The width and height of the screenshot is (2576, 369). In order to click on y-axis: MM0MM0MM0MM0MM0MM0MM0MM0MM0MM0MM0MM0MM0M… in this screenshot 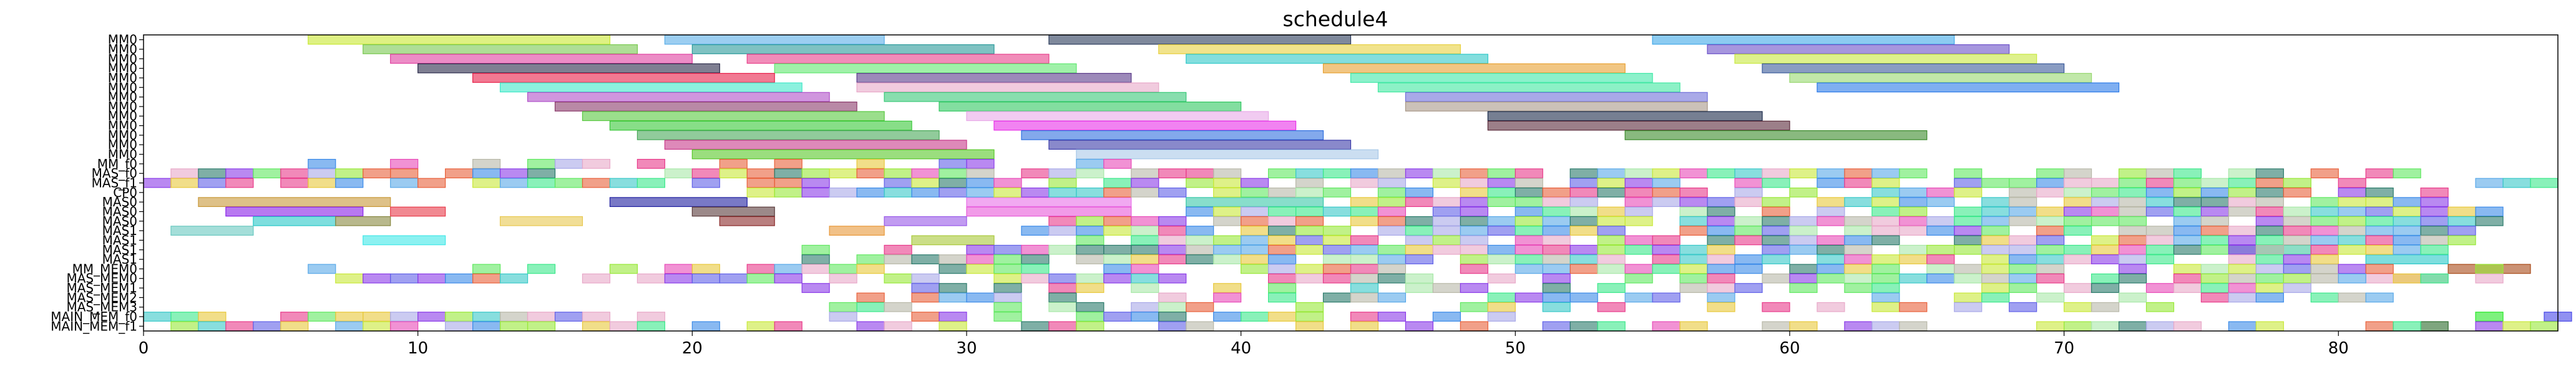, I will do `click(97, 182)`.